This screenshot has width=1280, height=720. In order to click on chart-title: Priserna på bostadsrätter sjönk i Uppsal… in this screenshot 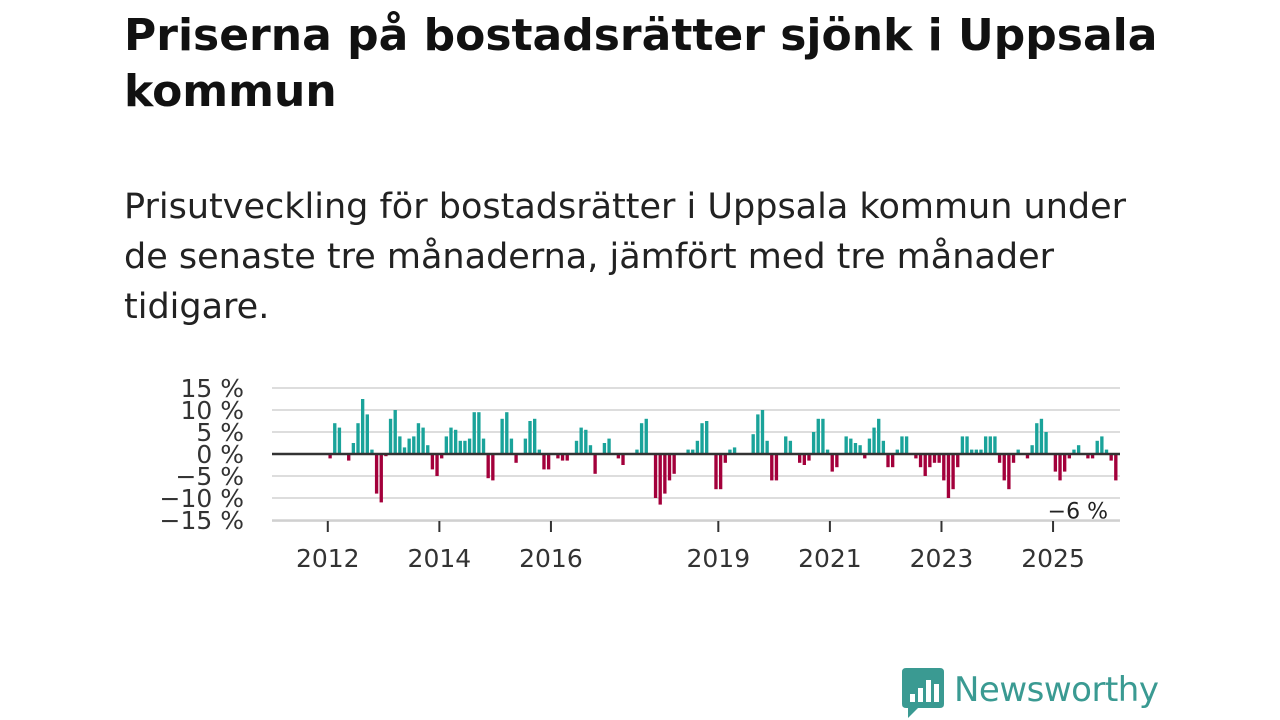, I will do `click(641, 63)`.